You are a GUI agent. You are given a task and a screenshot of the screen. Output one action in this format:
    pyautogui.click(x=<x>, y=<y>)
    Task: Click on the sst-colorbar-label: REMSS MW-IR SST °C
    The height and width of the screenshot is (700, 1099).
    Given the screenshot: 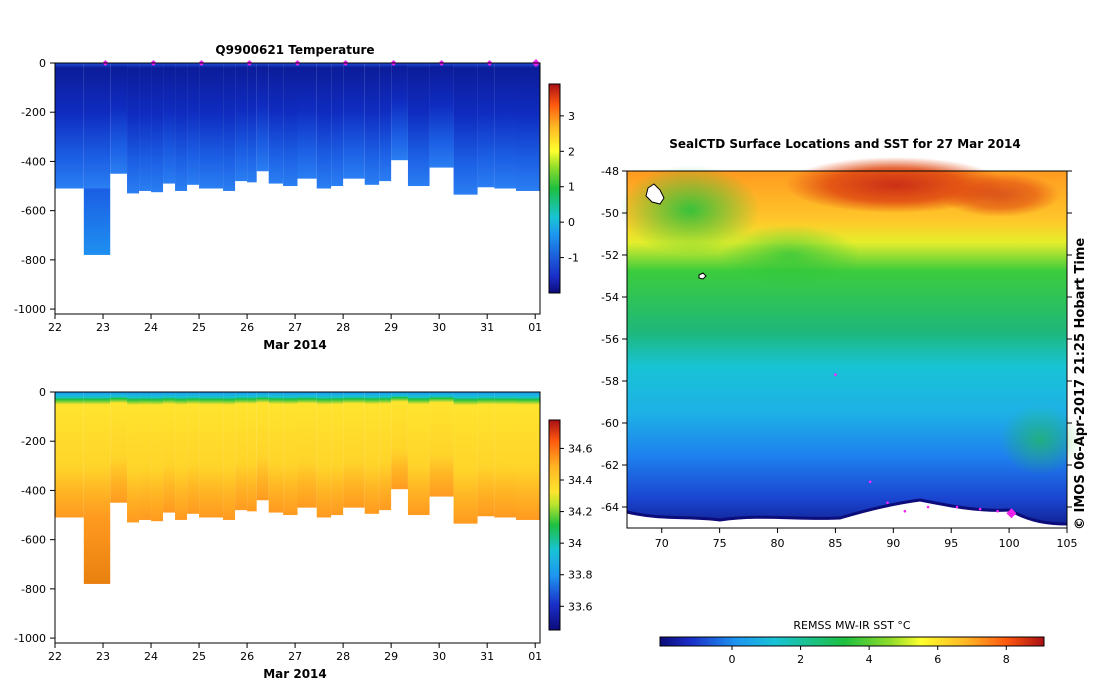 What is the action you would take?
    pyautogui.click(x=852, y=625)
    